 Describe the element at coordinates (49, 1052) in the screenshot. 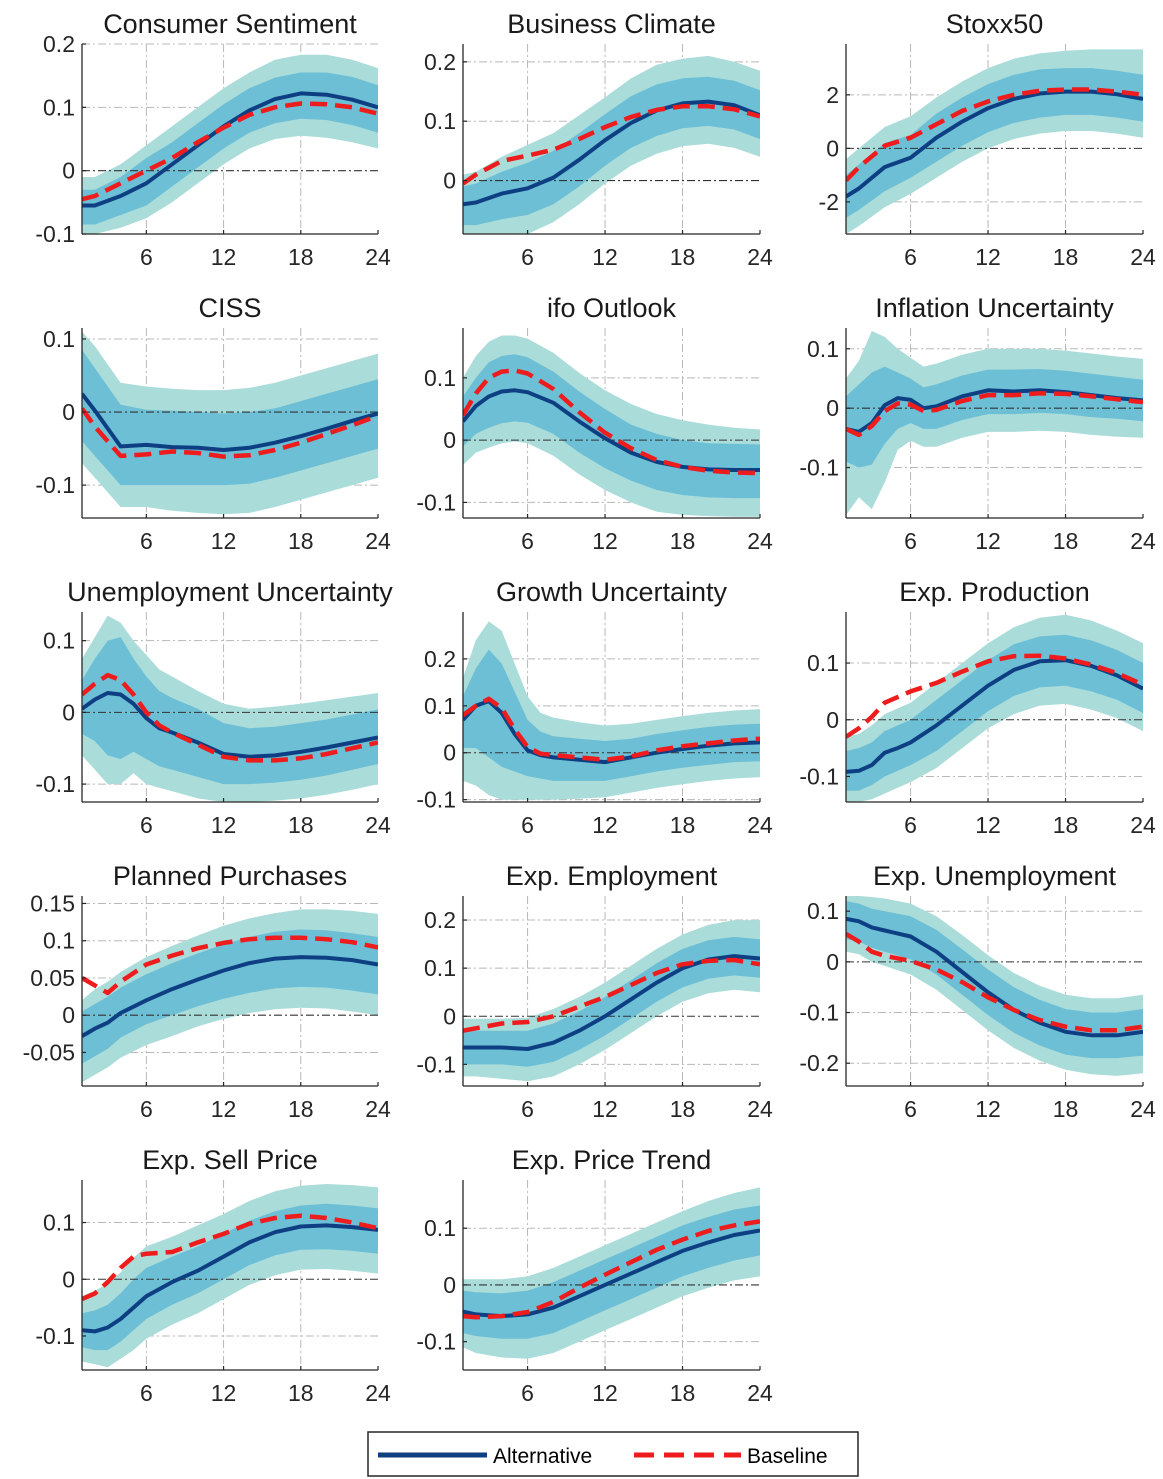

I see `y-tick-label: -0.05` at that location.